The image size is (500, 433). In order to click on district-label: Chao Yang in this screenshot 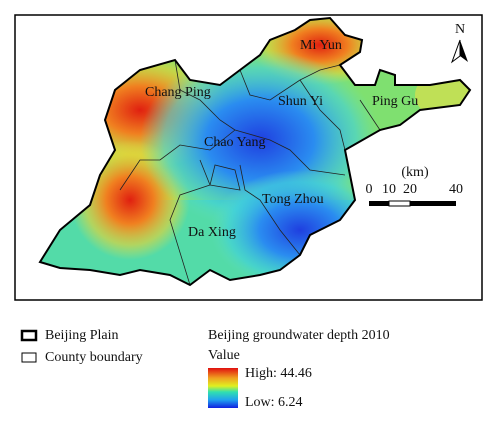, I will do `click(234, 142)`.